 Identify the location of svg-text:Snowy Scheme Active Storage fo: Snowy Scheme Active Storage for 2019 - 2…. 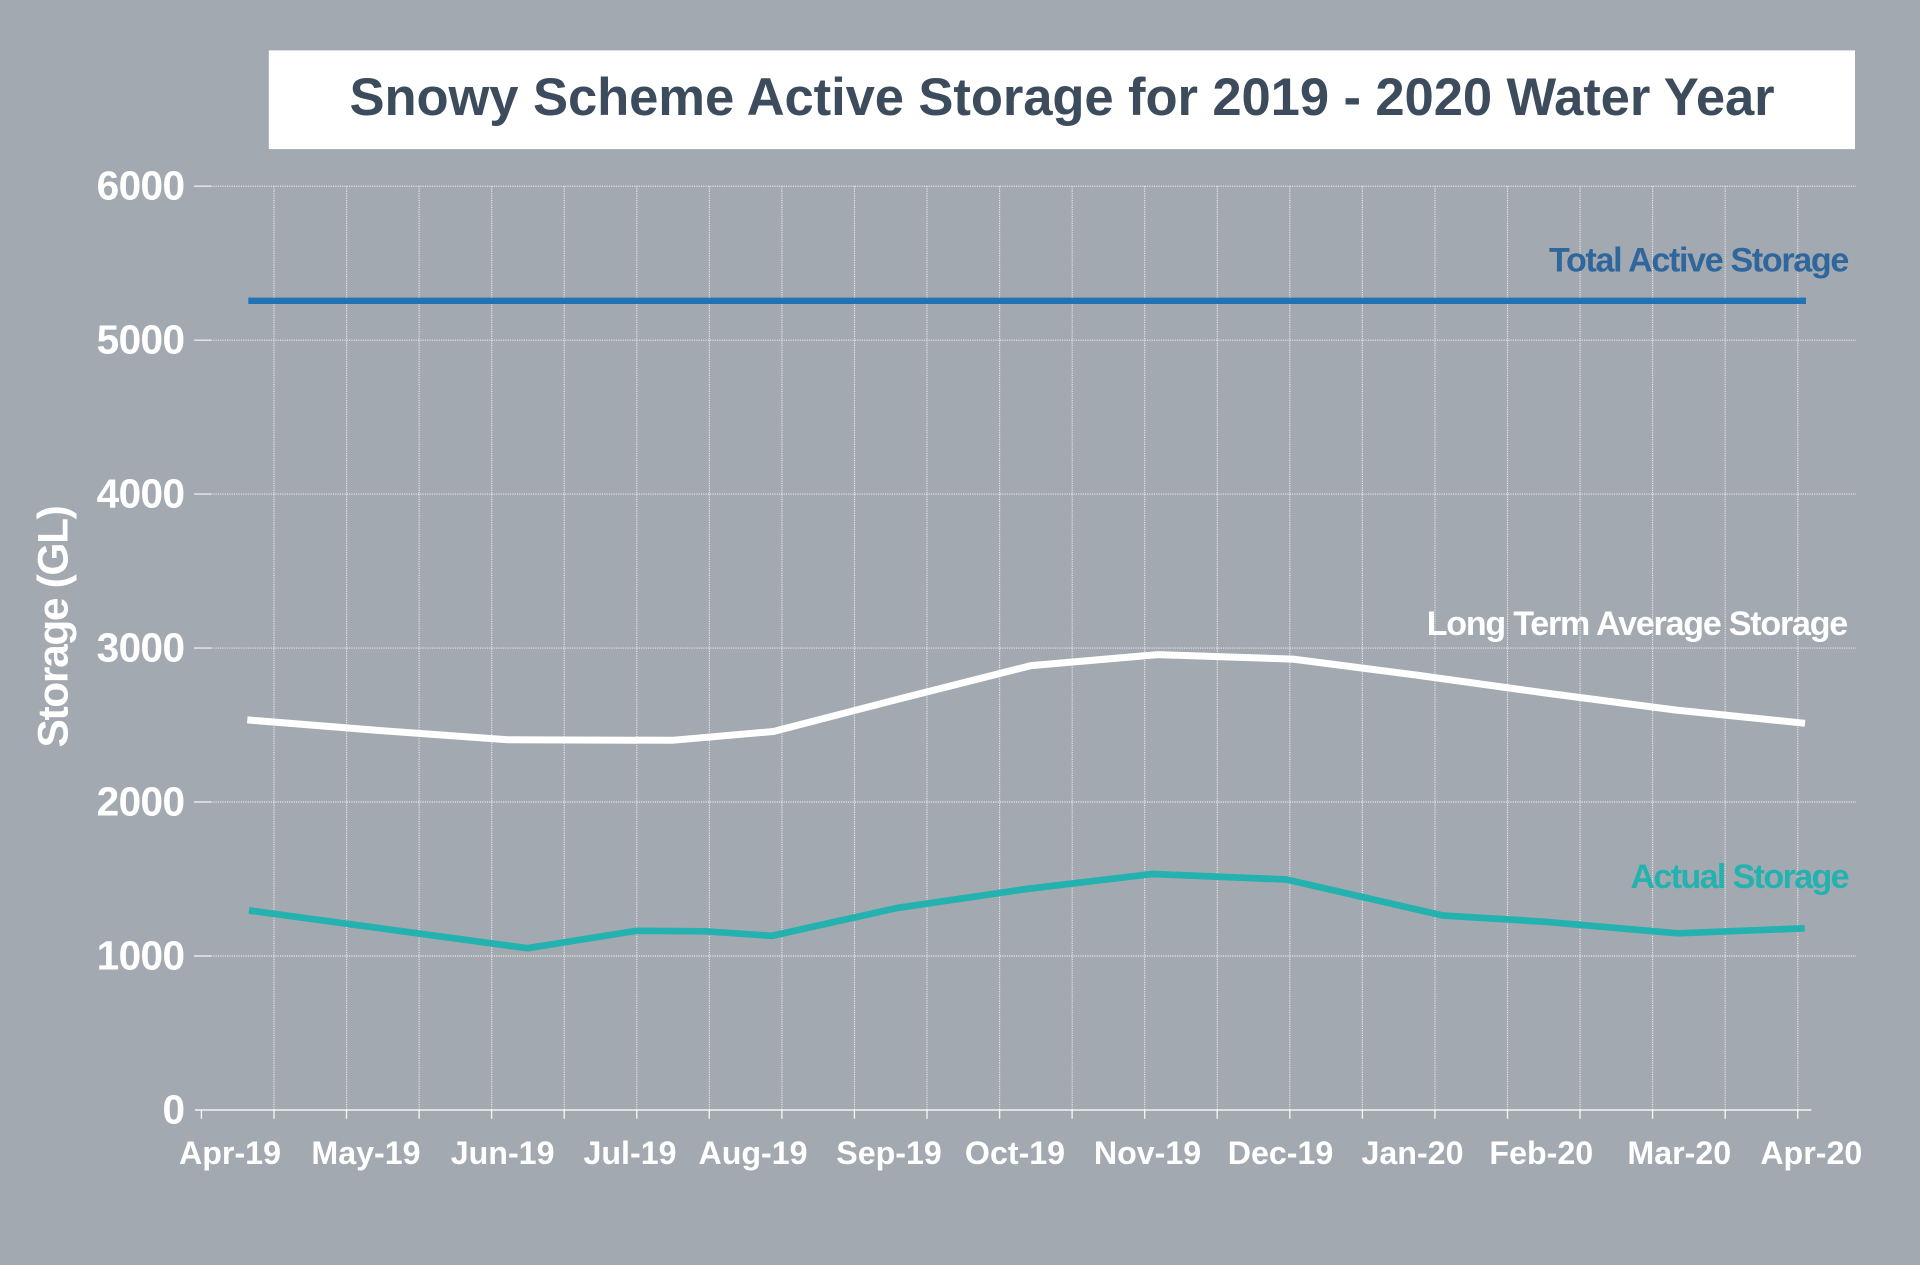
(1061, 97).